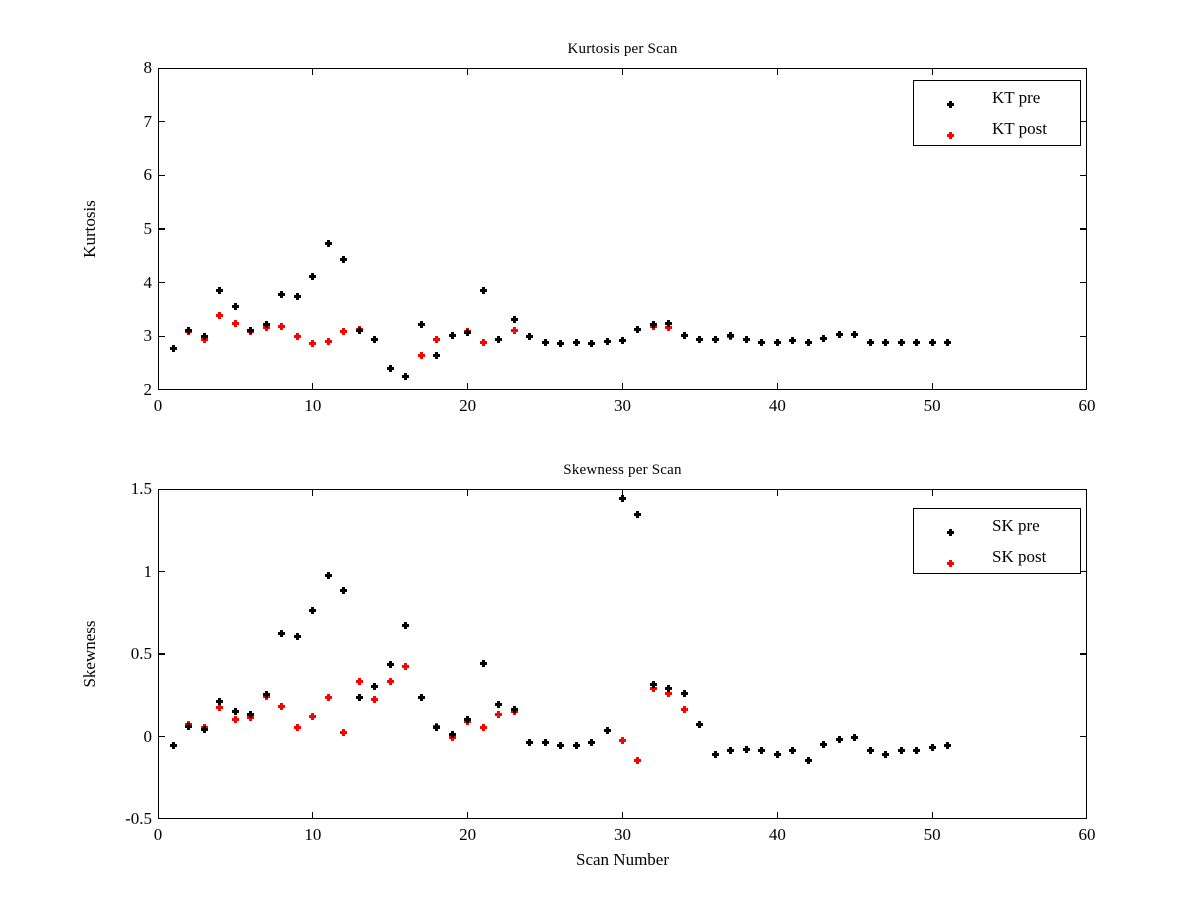 This screenshot has width=1200, height=900. Describe the element at coordinates (141, 488) in the screenshot. I see `y-tick-label: 1.5` at that location.